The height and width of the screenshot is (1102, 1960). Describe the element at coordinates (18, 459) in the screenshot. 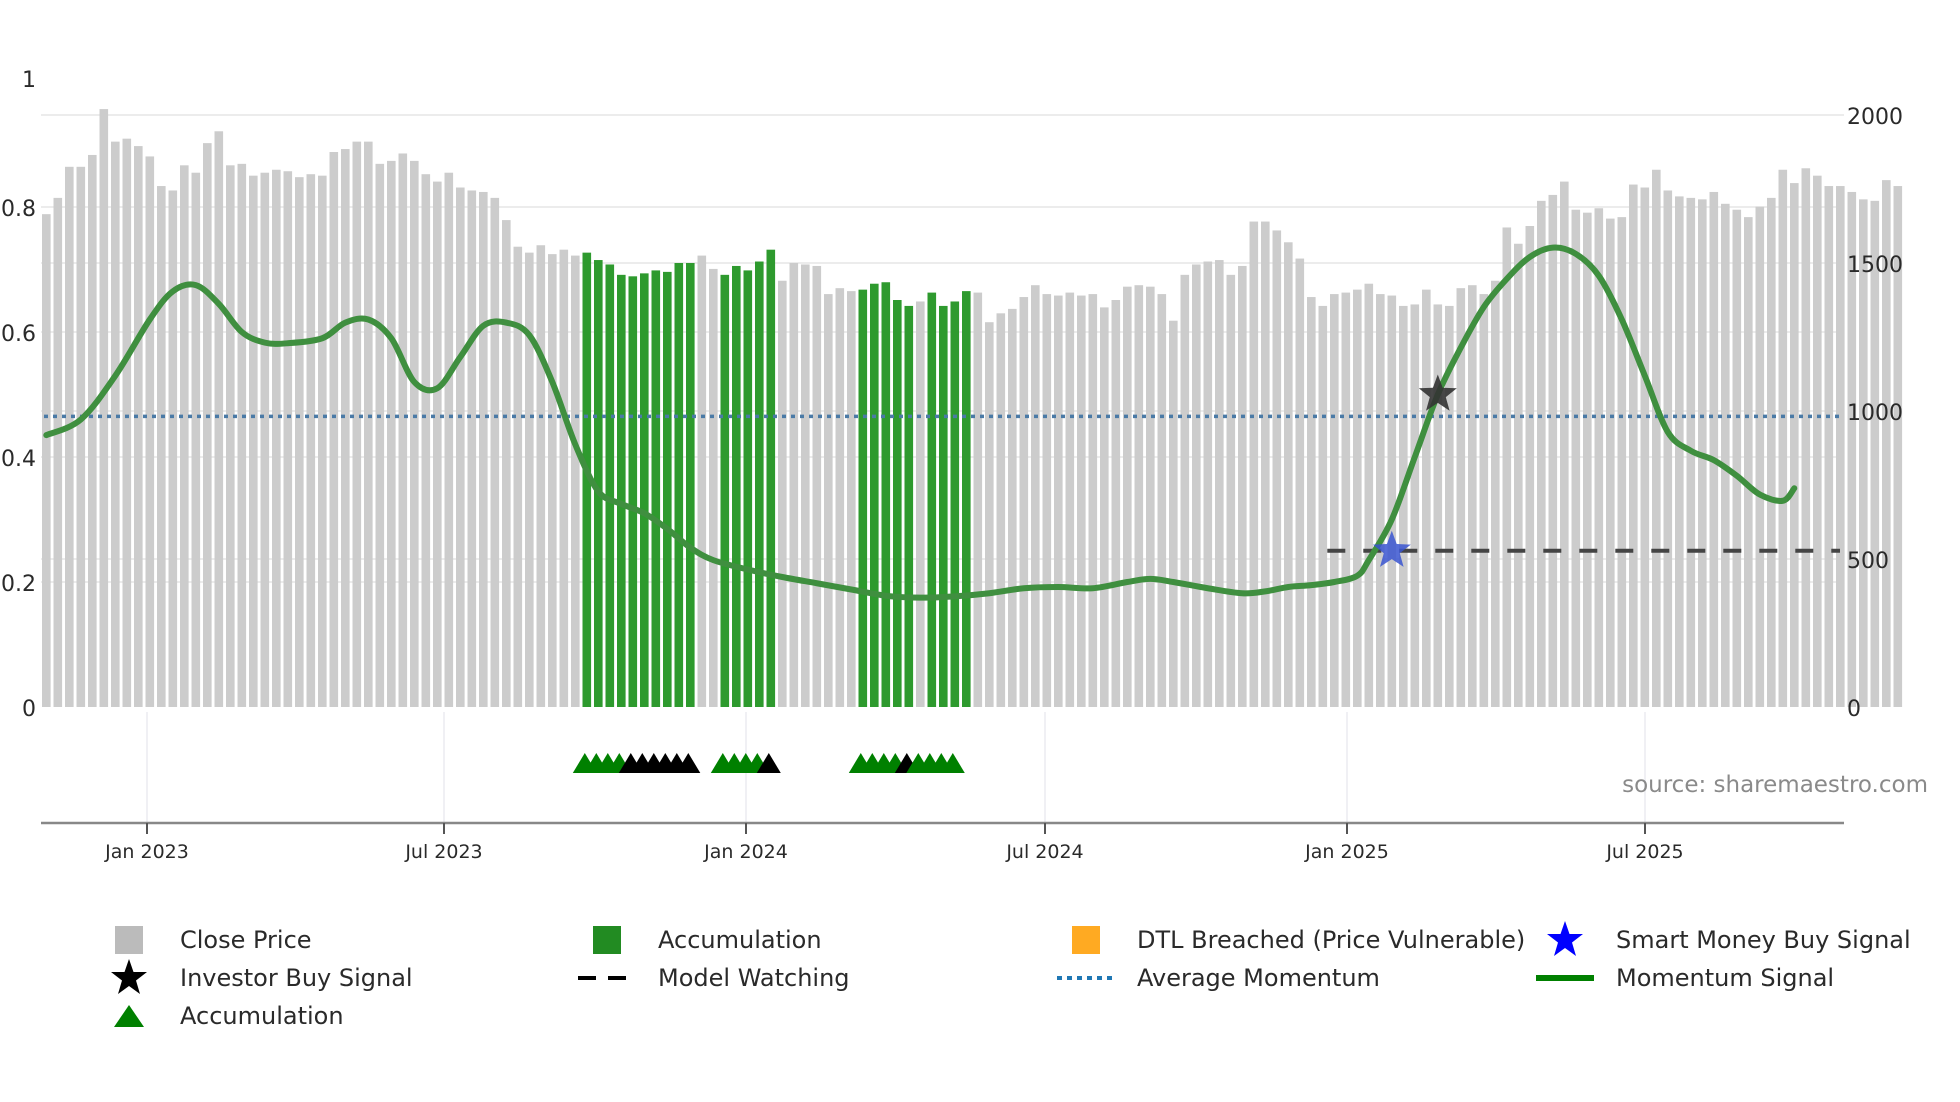

I see `left-tick-label: 0.4` at that location.